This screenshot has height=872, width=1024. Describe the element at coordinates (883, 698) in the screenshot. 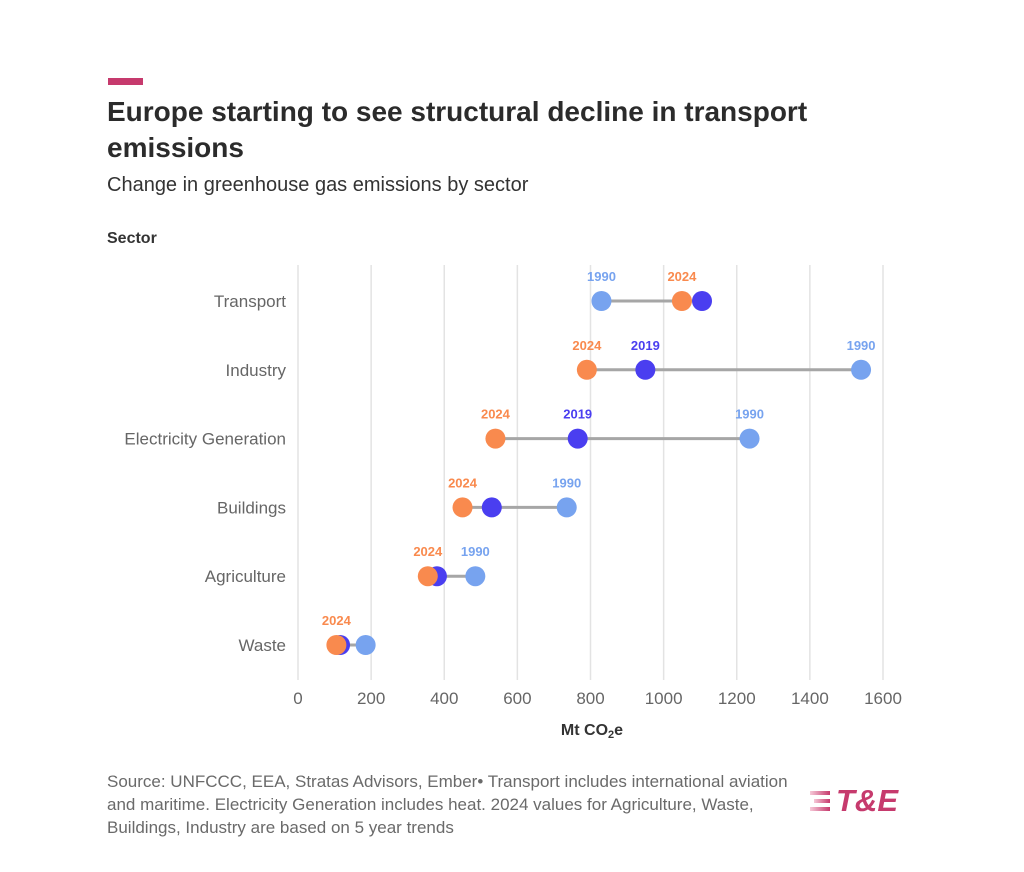

I see `x-tick-label-1600: 1600` at that location.